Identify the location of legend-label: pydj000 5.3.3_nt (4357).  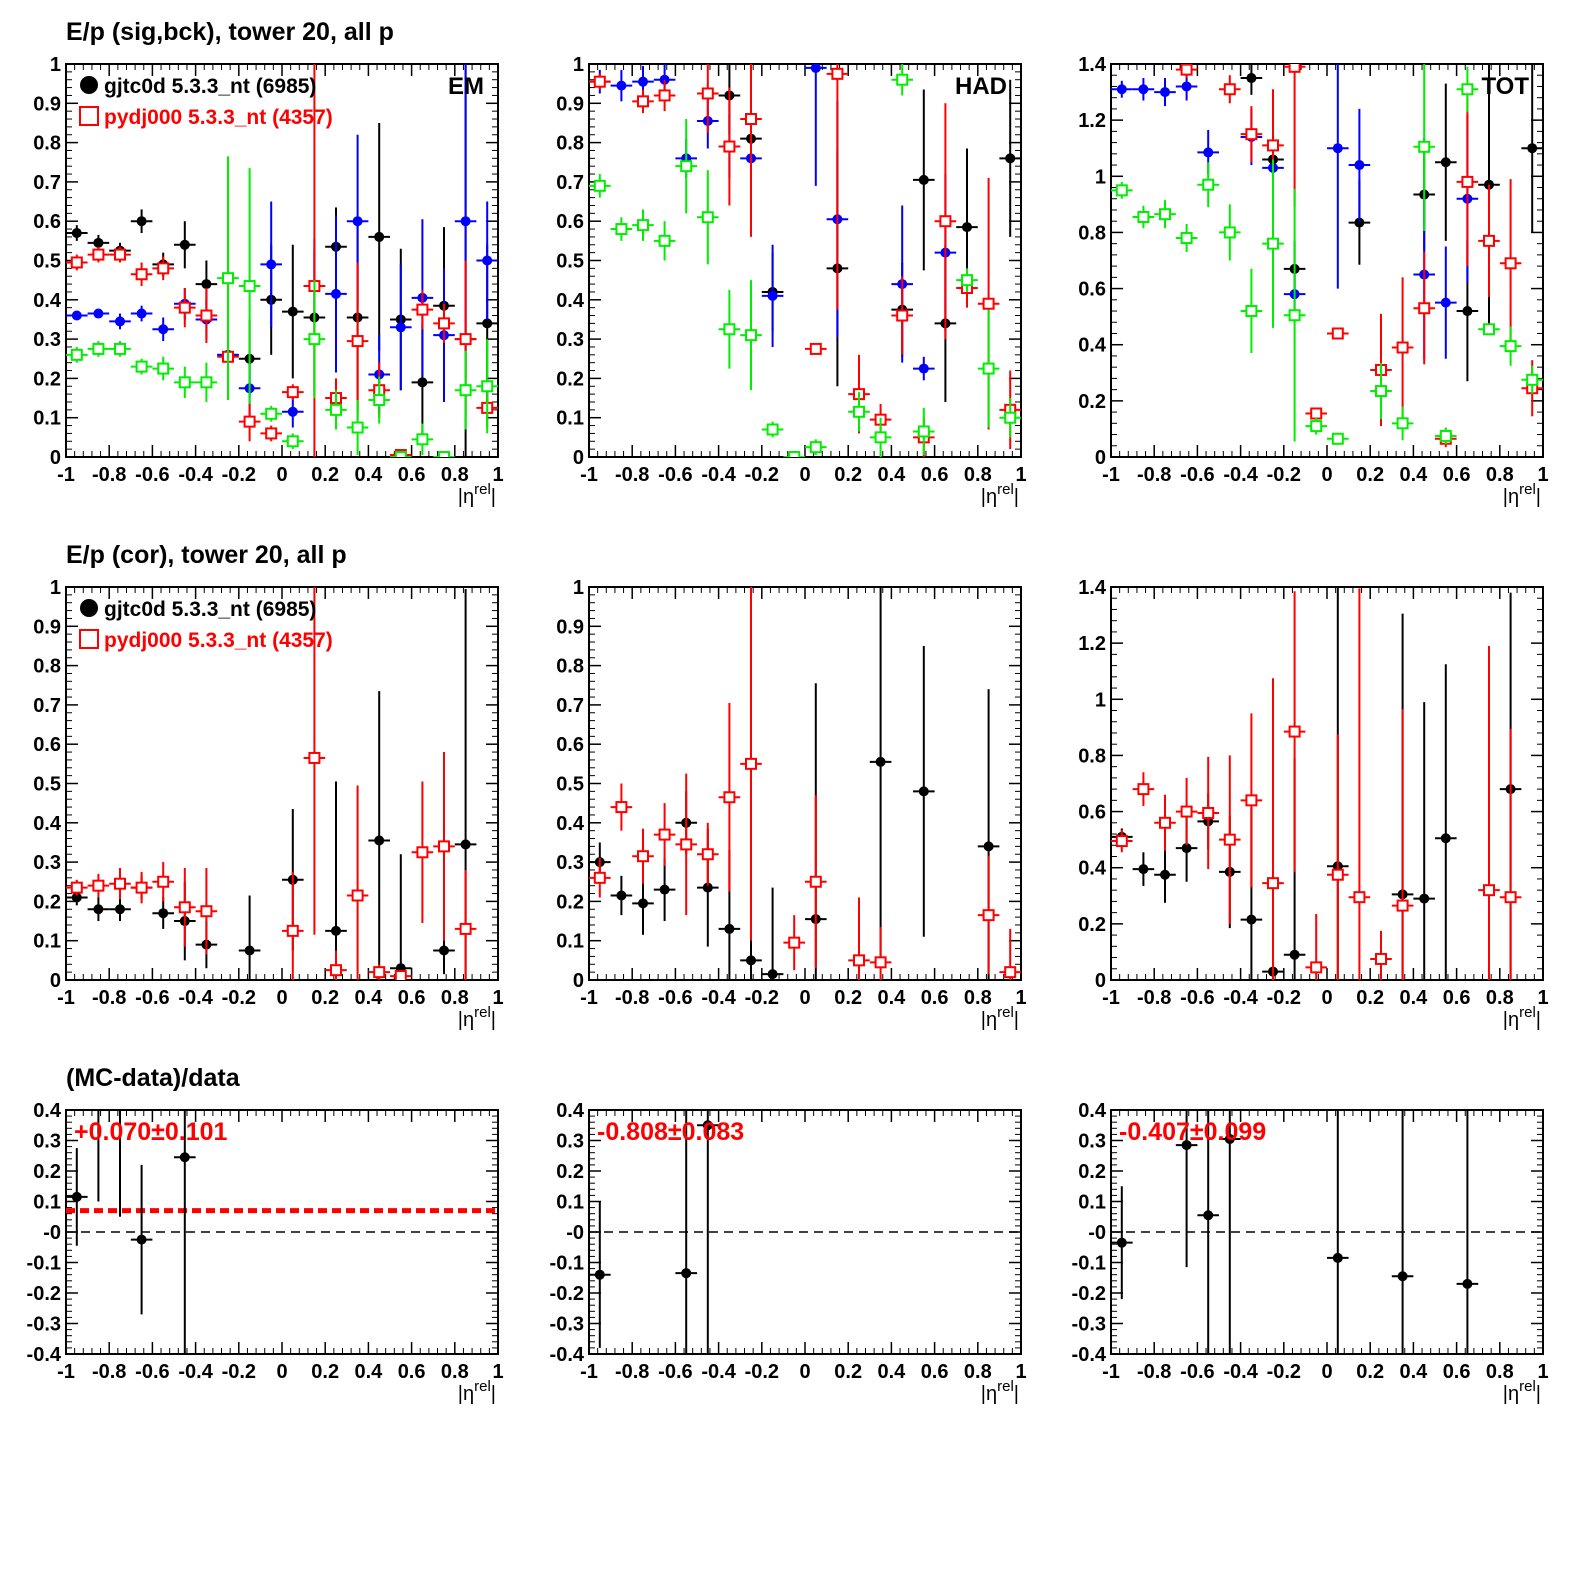
(218, 640).